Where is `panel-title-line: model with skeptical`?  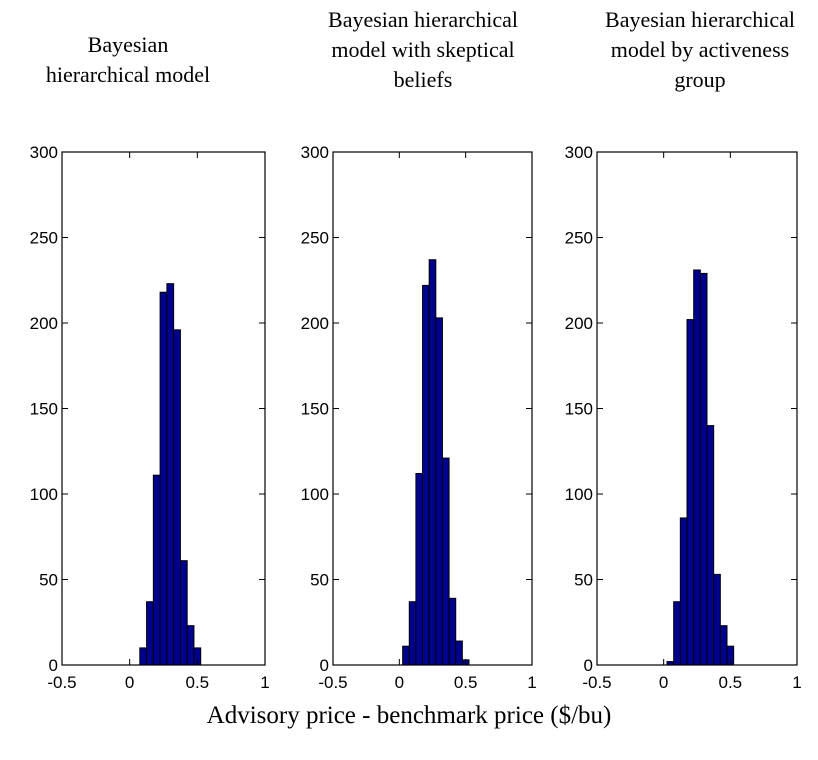
panel-title-line: model with skeptical is located at coordinates (422, 49).